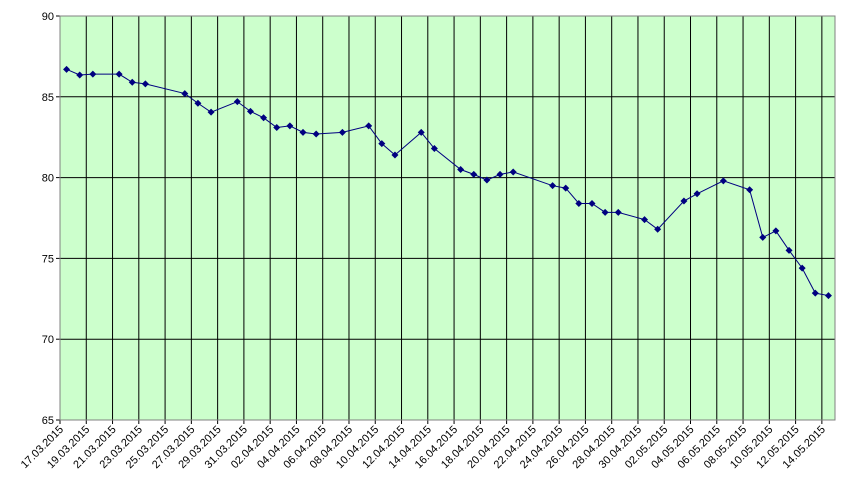 The image size is (842, 492). I want to click on y-tick-label: 90, so click(48, 17).